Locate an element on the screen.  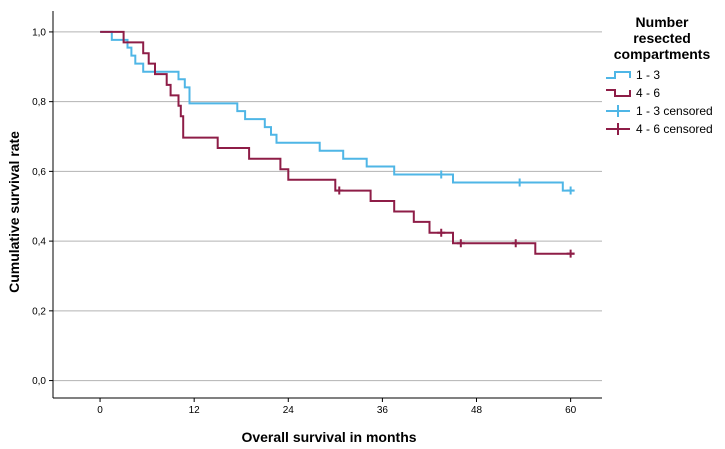
x-tick-label: 0 is located at coordinates (100, 410).